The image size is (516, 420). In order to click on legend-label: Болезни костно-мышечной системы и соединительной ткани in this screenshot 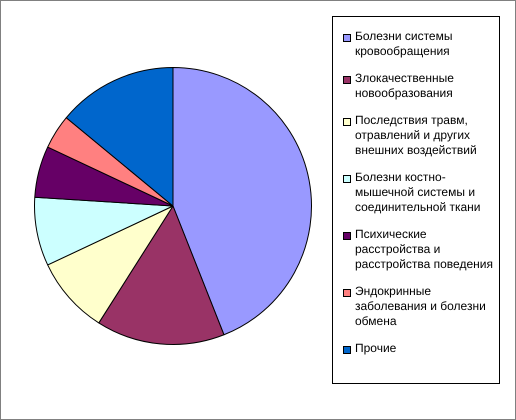, I will do `click(418, 192)`.